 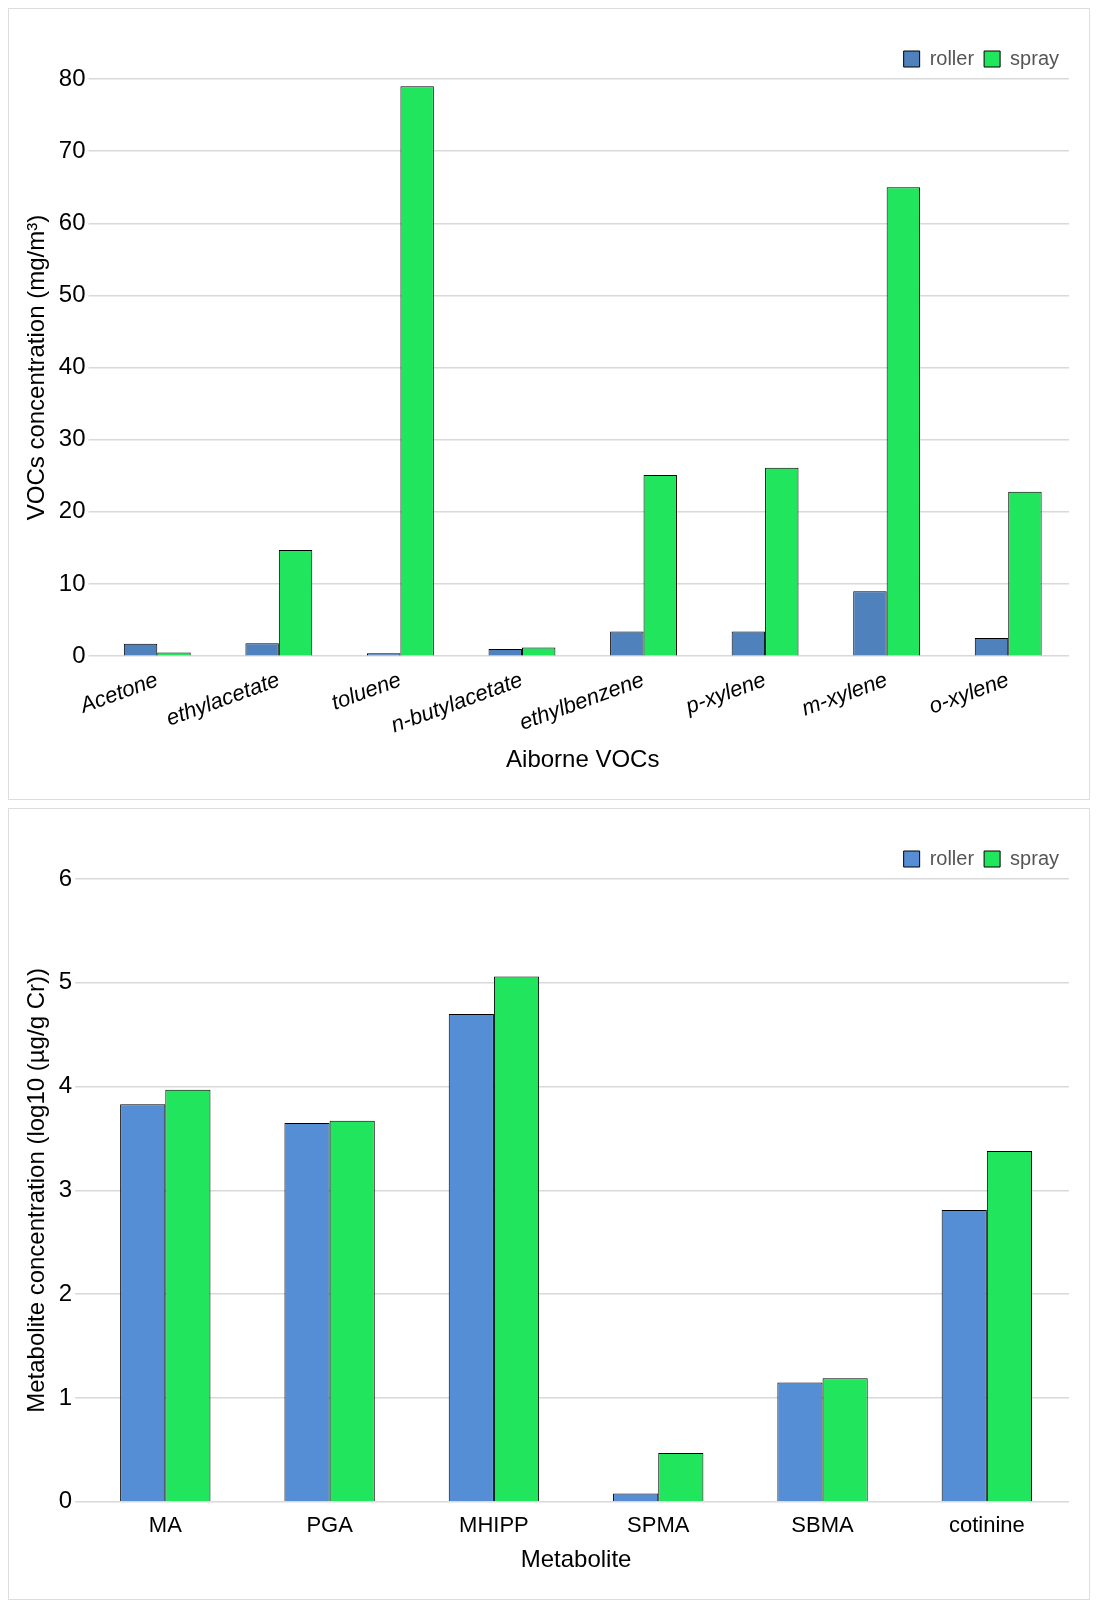 What do you see at coordinates (165, 1525) in the screenshot?
I see `x-tick-label: MA` at bounding box center [165, 1525].